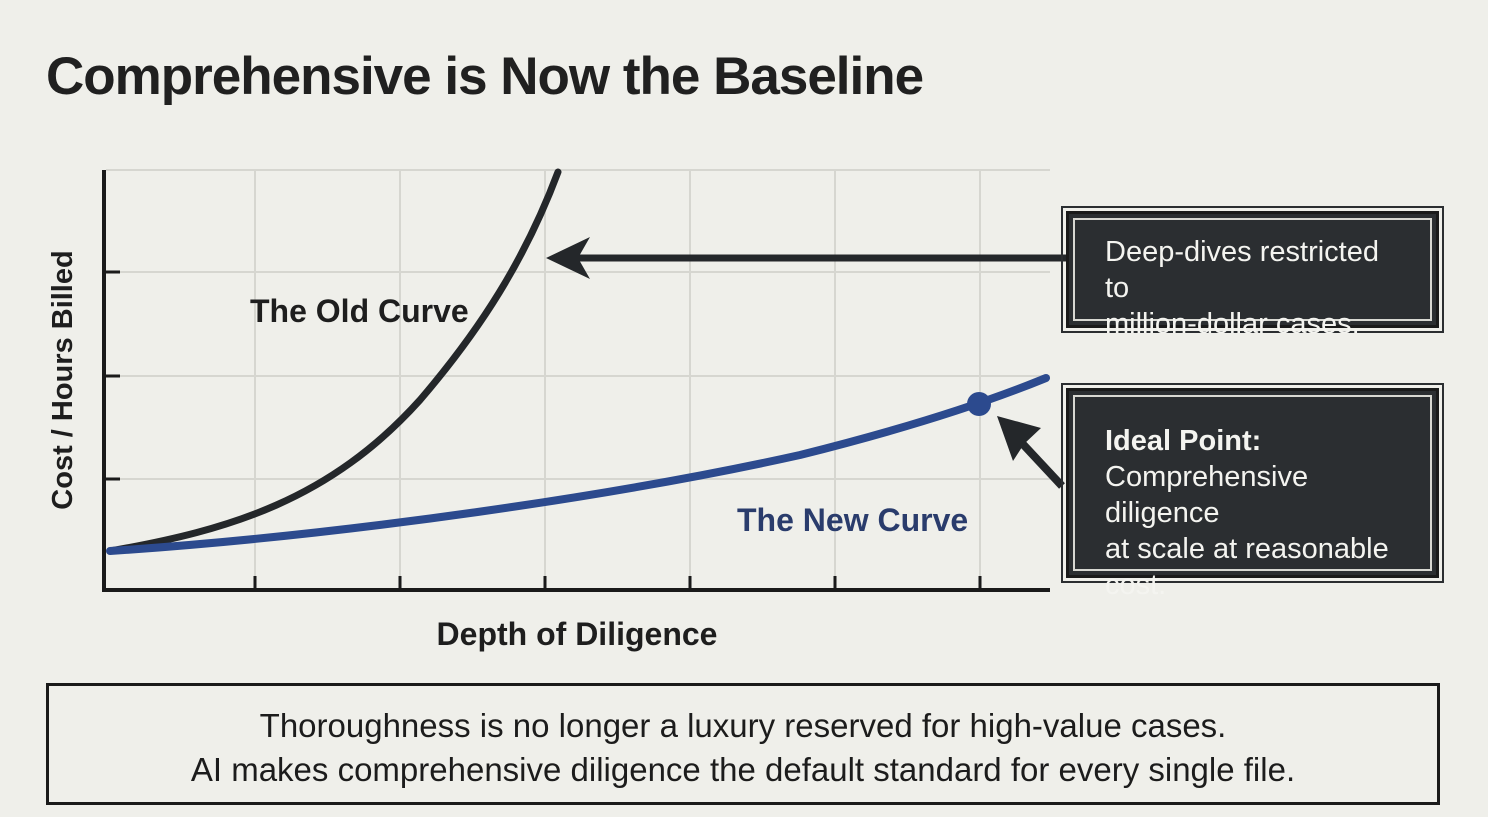 This screenshot has height=817, width=1488. I want to click on callout-old-line-1: Deep-dives restricted to, so click(1242, 270).